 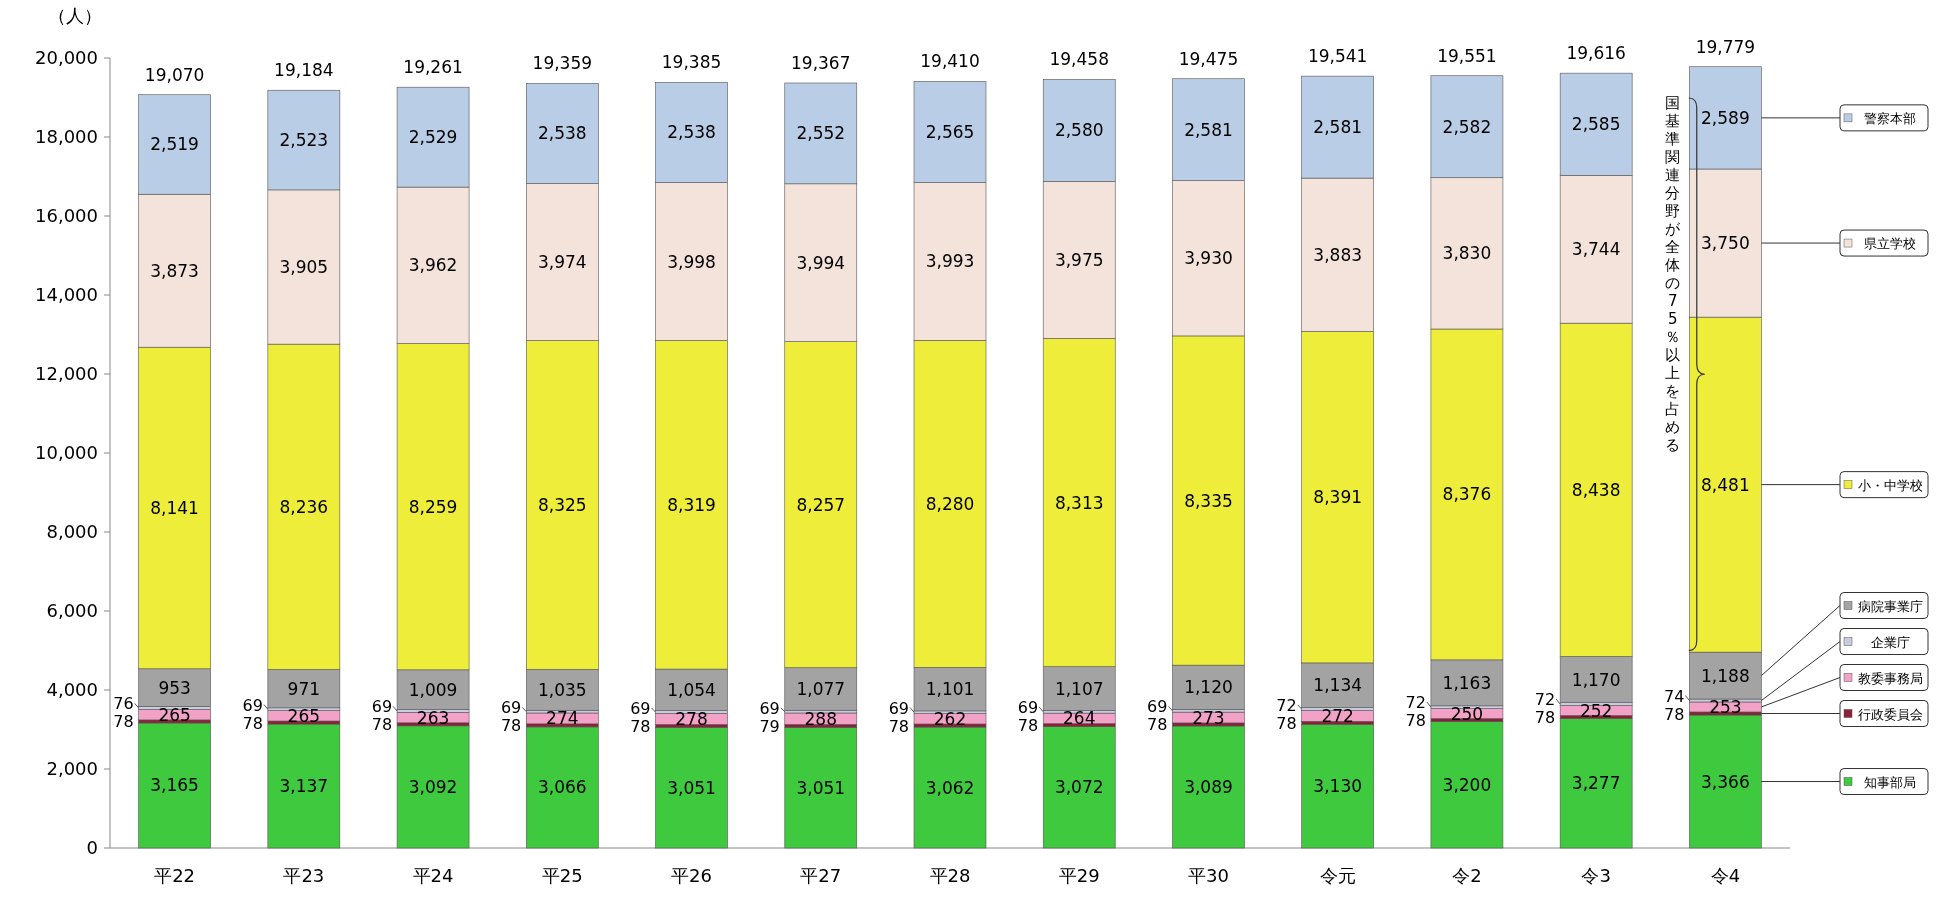 What do you see at coordinates (1208, 875) in the screenshot?
I see `x-tick-label: 平30` at bounding box center [1208, 875].